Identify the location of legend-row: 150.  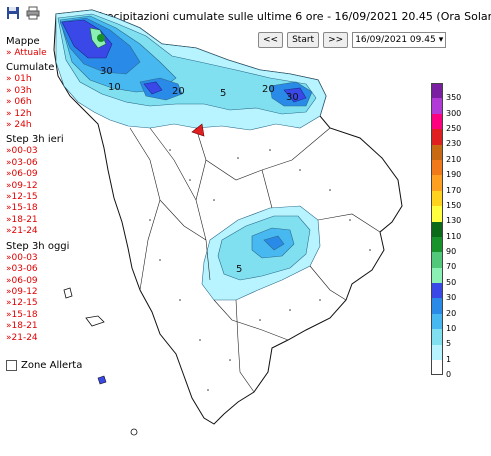
(446, 200).